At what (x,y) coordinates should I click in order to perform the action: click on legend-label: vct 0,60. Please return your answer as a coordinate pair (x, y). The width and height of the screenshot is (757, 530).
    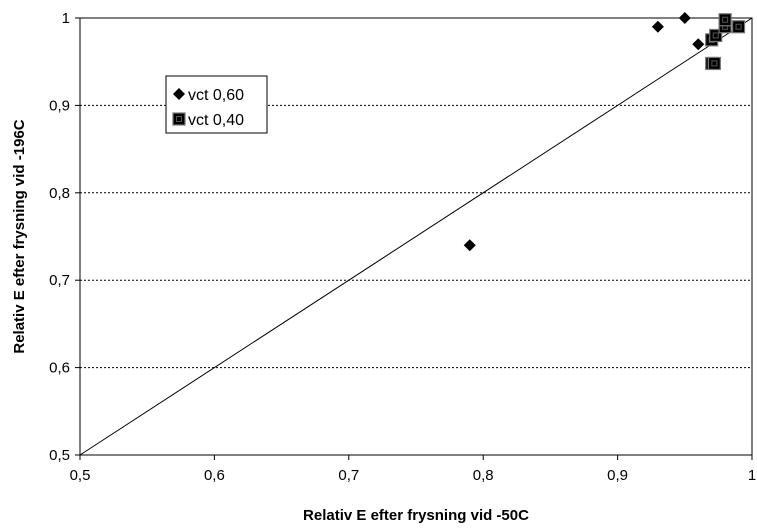
    Looking at the image, I should click on (216, 95).